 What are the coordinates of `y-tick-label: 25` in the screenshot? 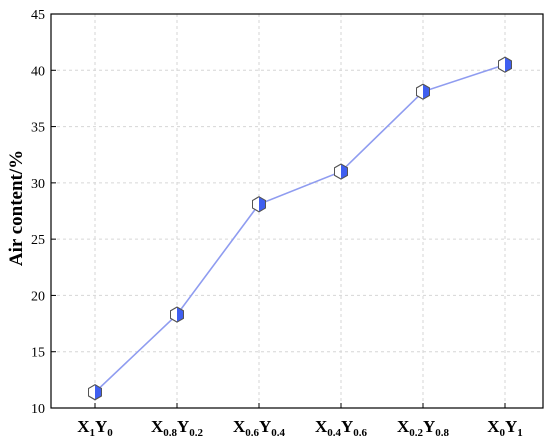 It's located at (38, 240).